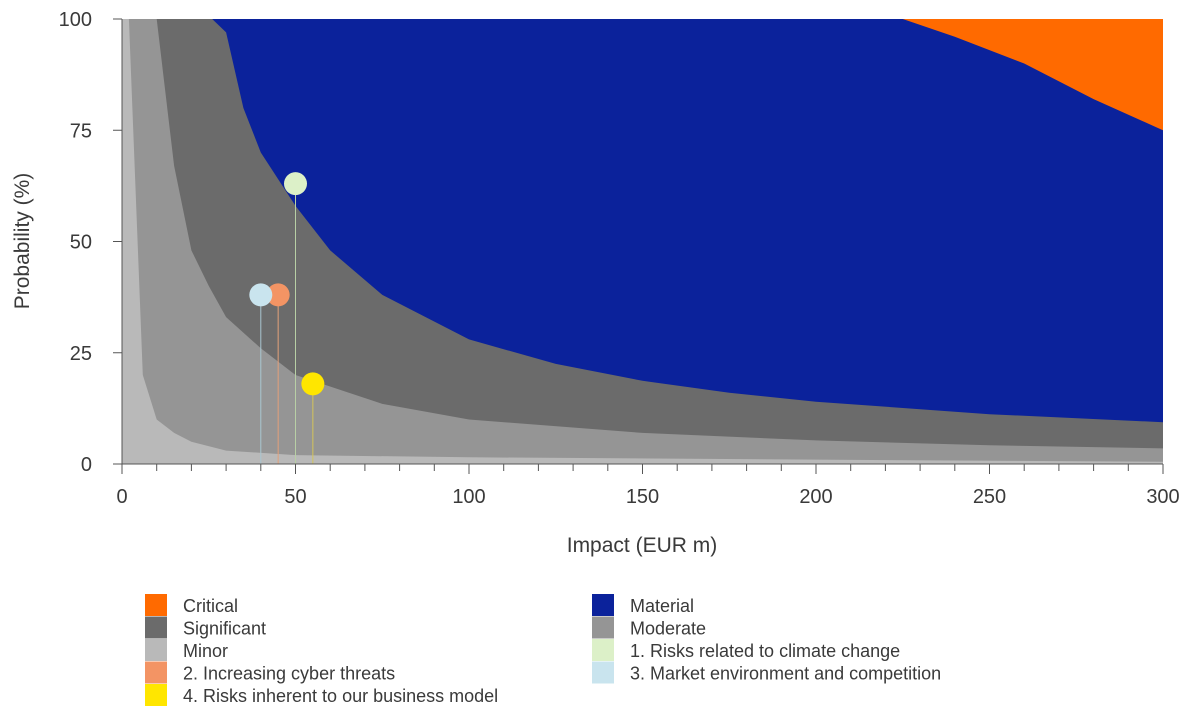 Image resolution: width=1186 pixels, height=711 pixels. I want to click on y-axis-title: Probability (%), so click(22, 241).